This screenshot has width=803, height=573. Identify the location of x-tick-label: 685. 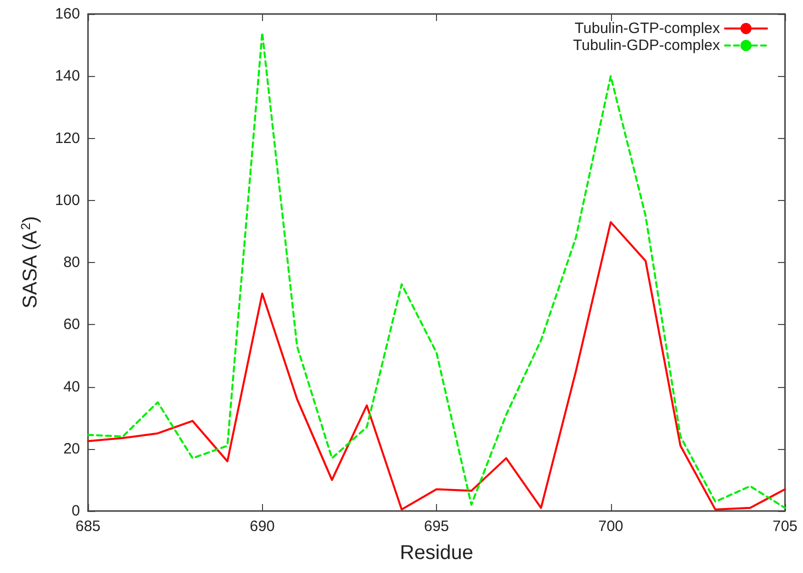
(88, 526).